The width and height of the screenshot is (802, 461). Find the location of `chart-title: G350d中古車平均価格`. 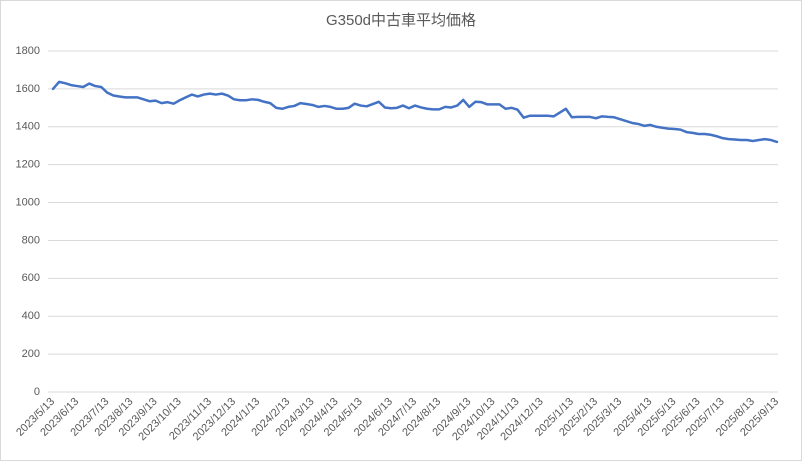

chart-title: G350d中古車平均価格 is located at coordinates (401, 20).